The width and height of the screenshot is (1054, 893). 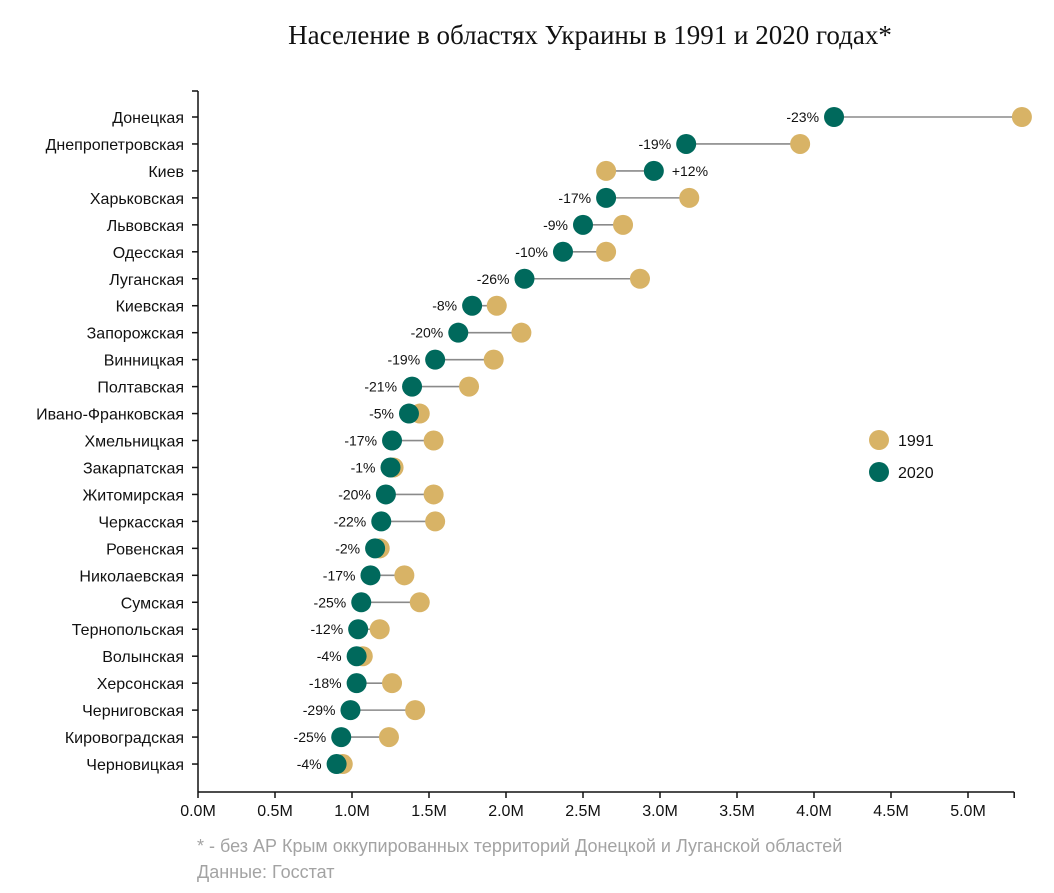 What do you see at coordinates (395, 197) in the screenshot?
I see `category-row: Харьковская -17%` at bounding box center [395, 197].